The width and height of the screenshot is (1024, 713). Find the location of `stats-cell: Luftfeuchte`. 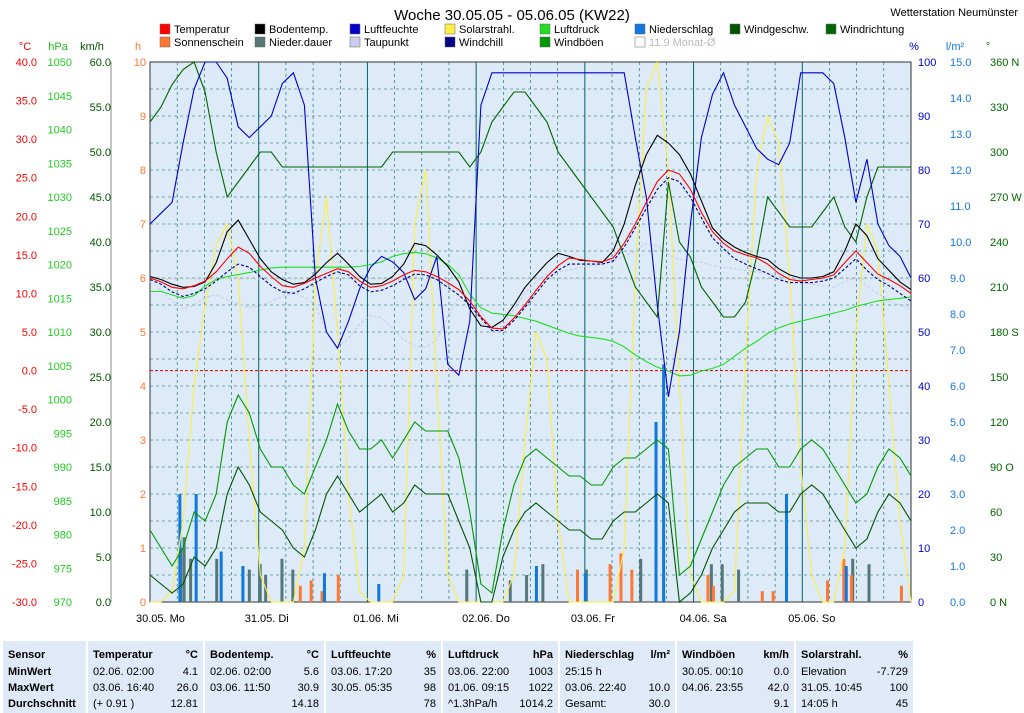

stats-cell: Luftfeuchte is located at coordinates (361, 655).